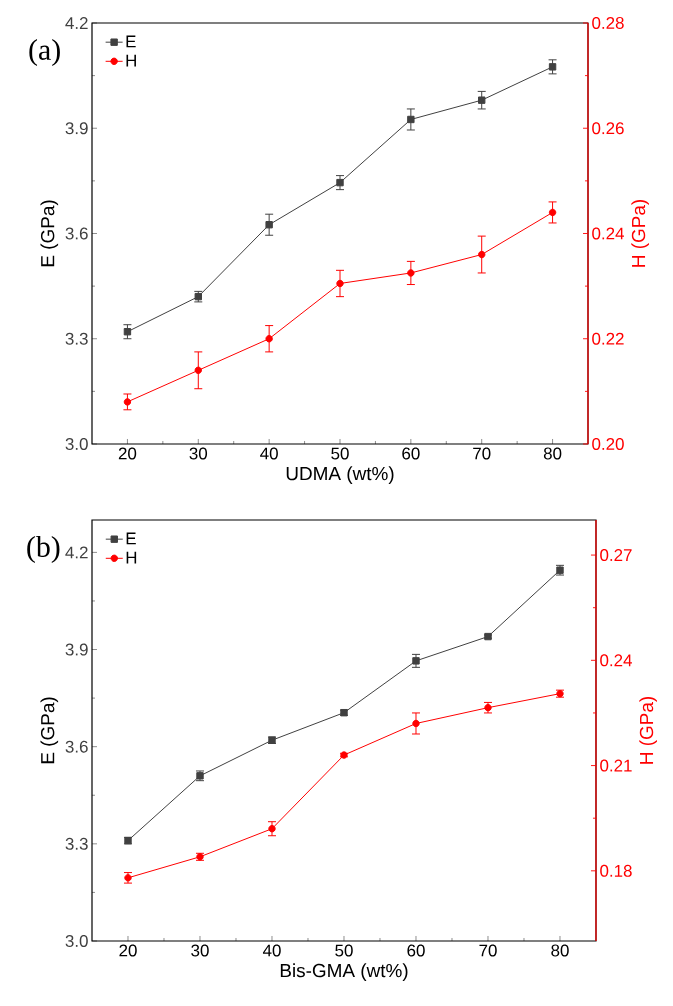 Image resolution: width=673 pixels, height=1006 pixels. Describe the element at coordinates (43, 549) in the screenshot. I see `text: (b)` at that location.